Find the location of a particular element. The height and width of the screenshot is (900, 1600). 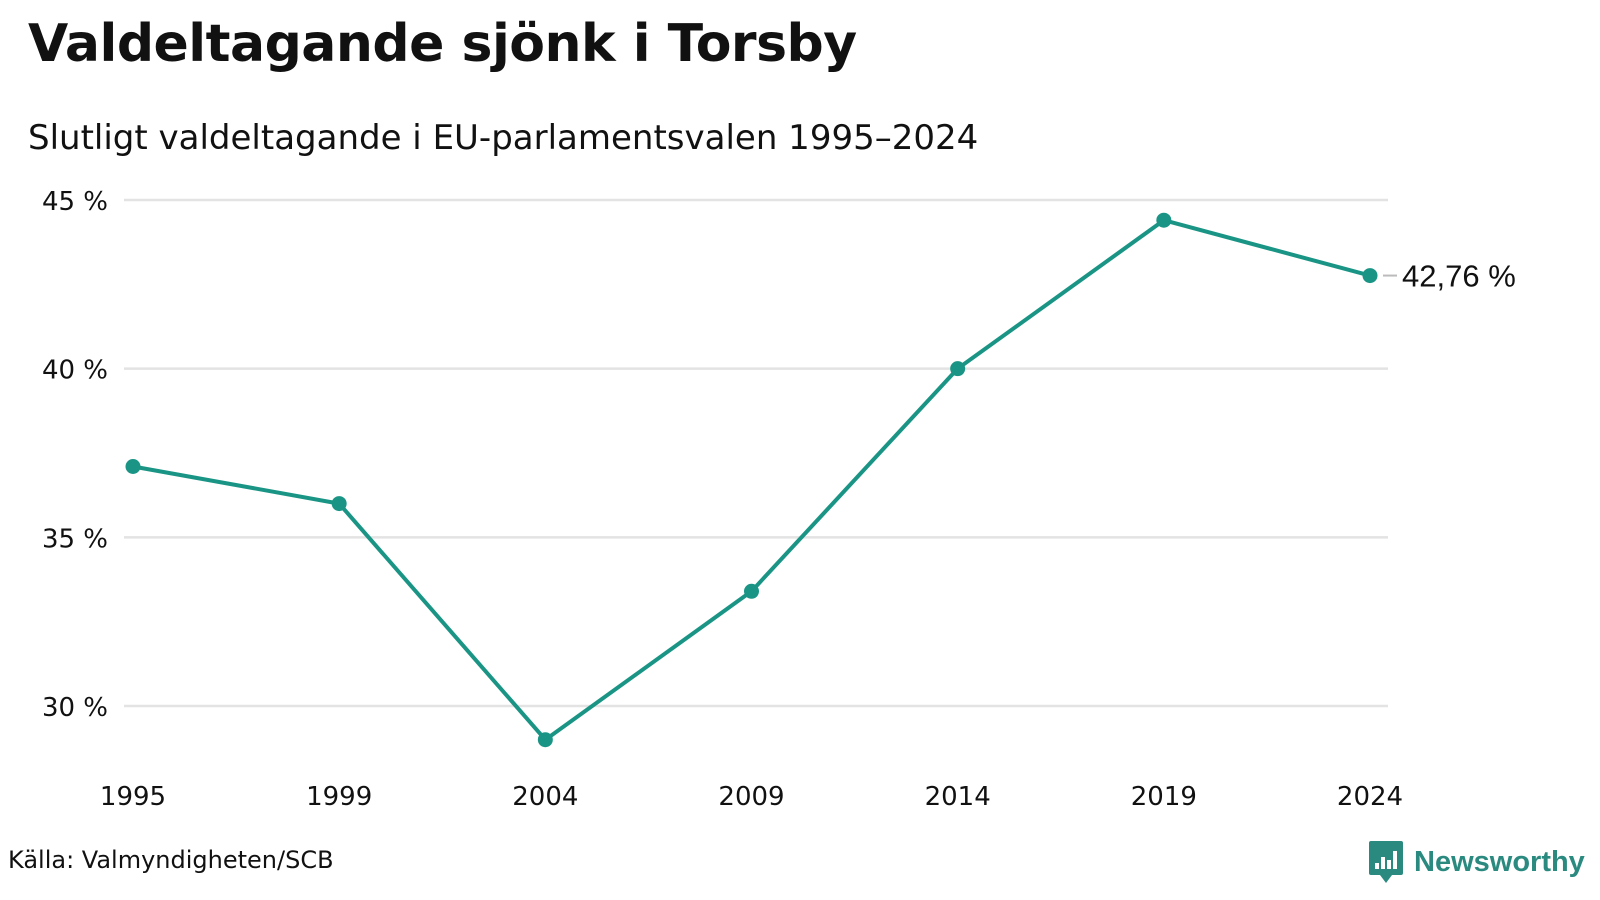

chart-title: Valdeltagande sjönk i Torsby is located at coordinates (442, 44).